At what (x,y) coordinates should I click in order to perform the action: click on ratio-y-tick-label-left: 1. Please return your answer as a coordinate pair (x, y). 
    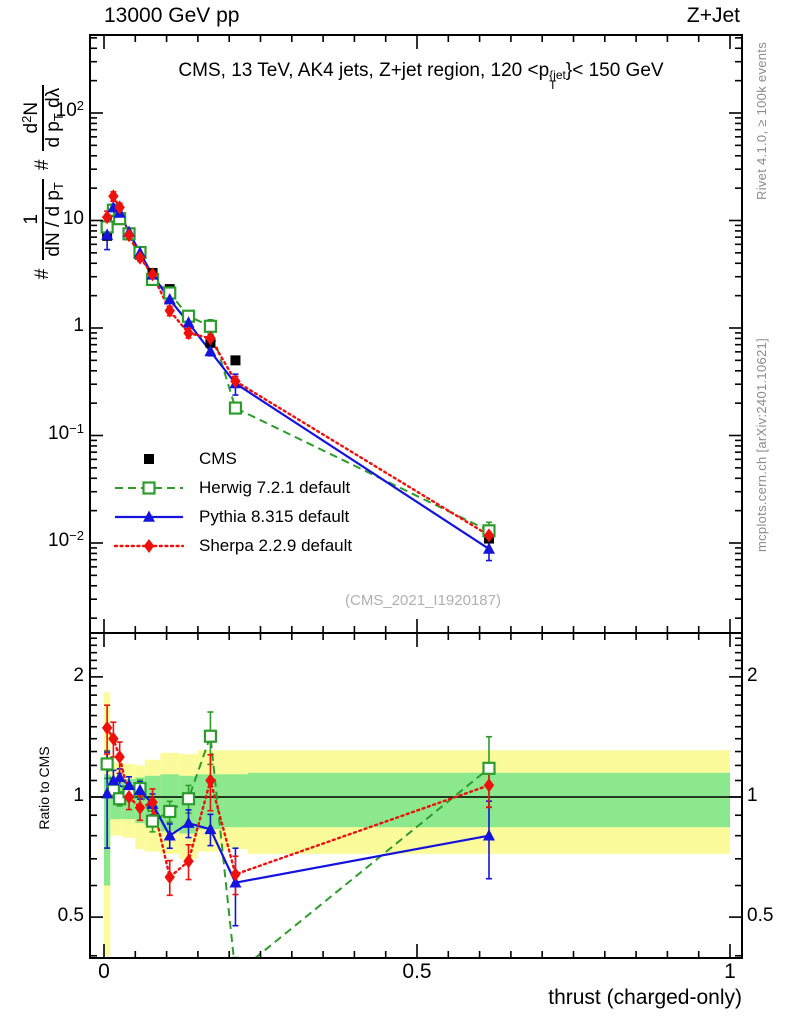
    Looking at the image, I should click on (78, 795).